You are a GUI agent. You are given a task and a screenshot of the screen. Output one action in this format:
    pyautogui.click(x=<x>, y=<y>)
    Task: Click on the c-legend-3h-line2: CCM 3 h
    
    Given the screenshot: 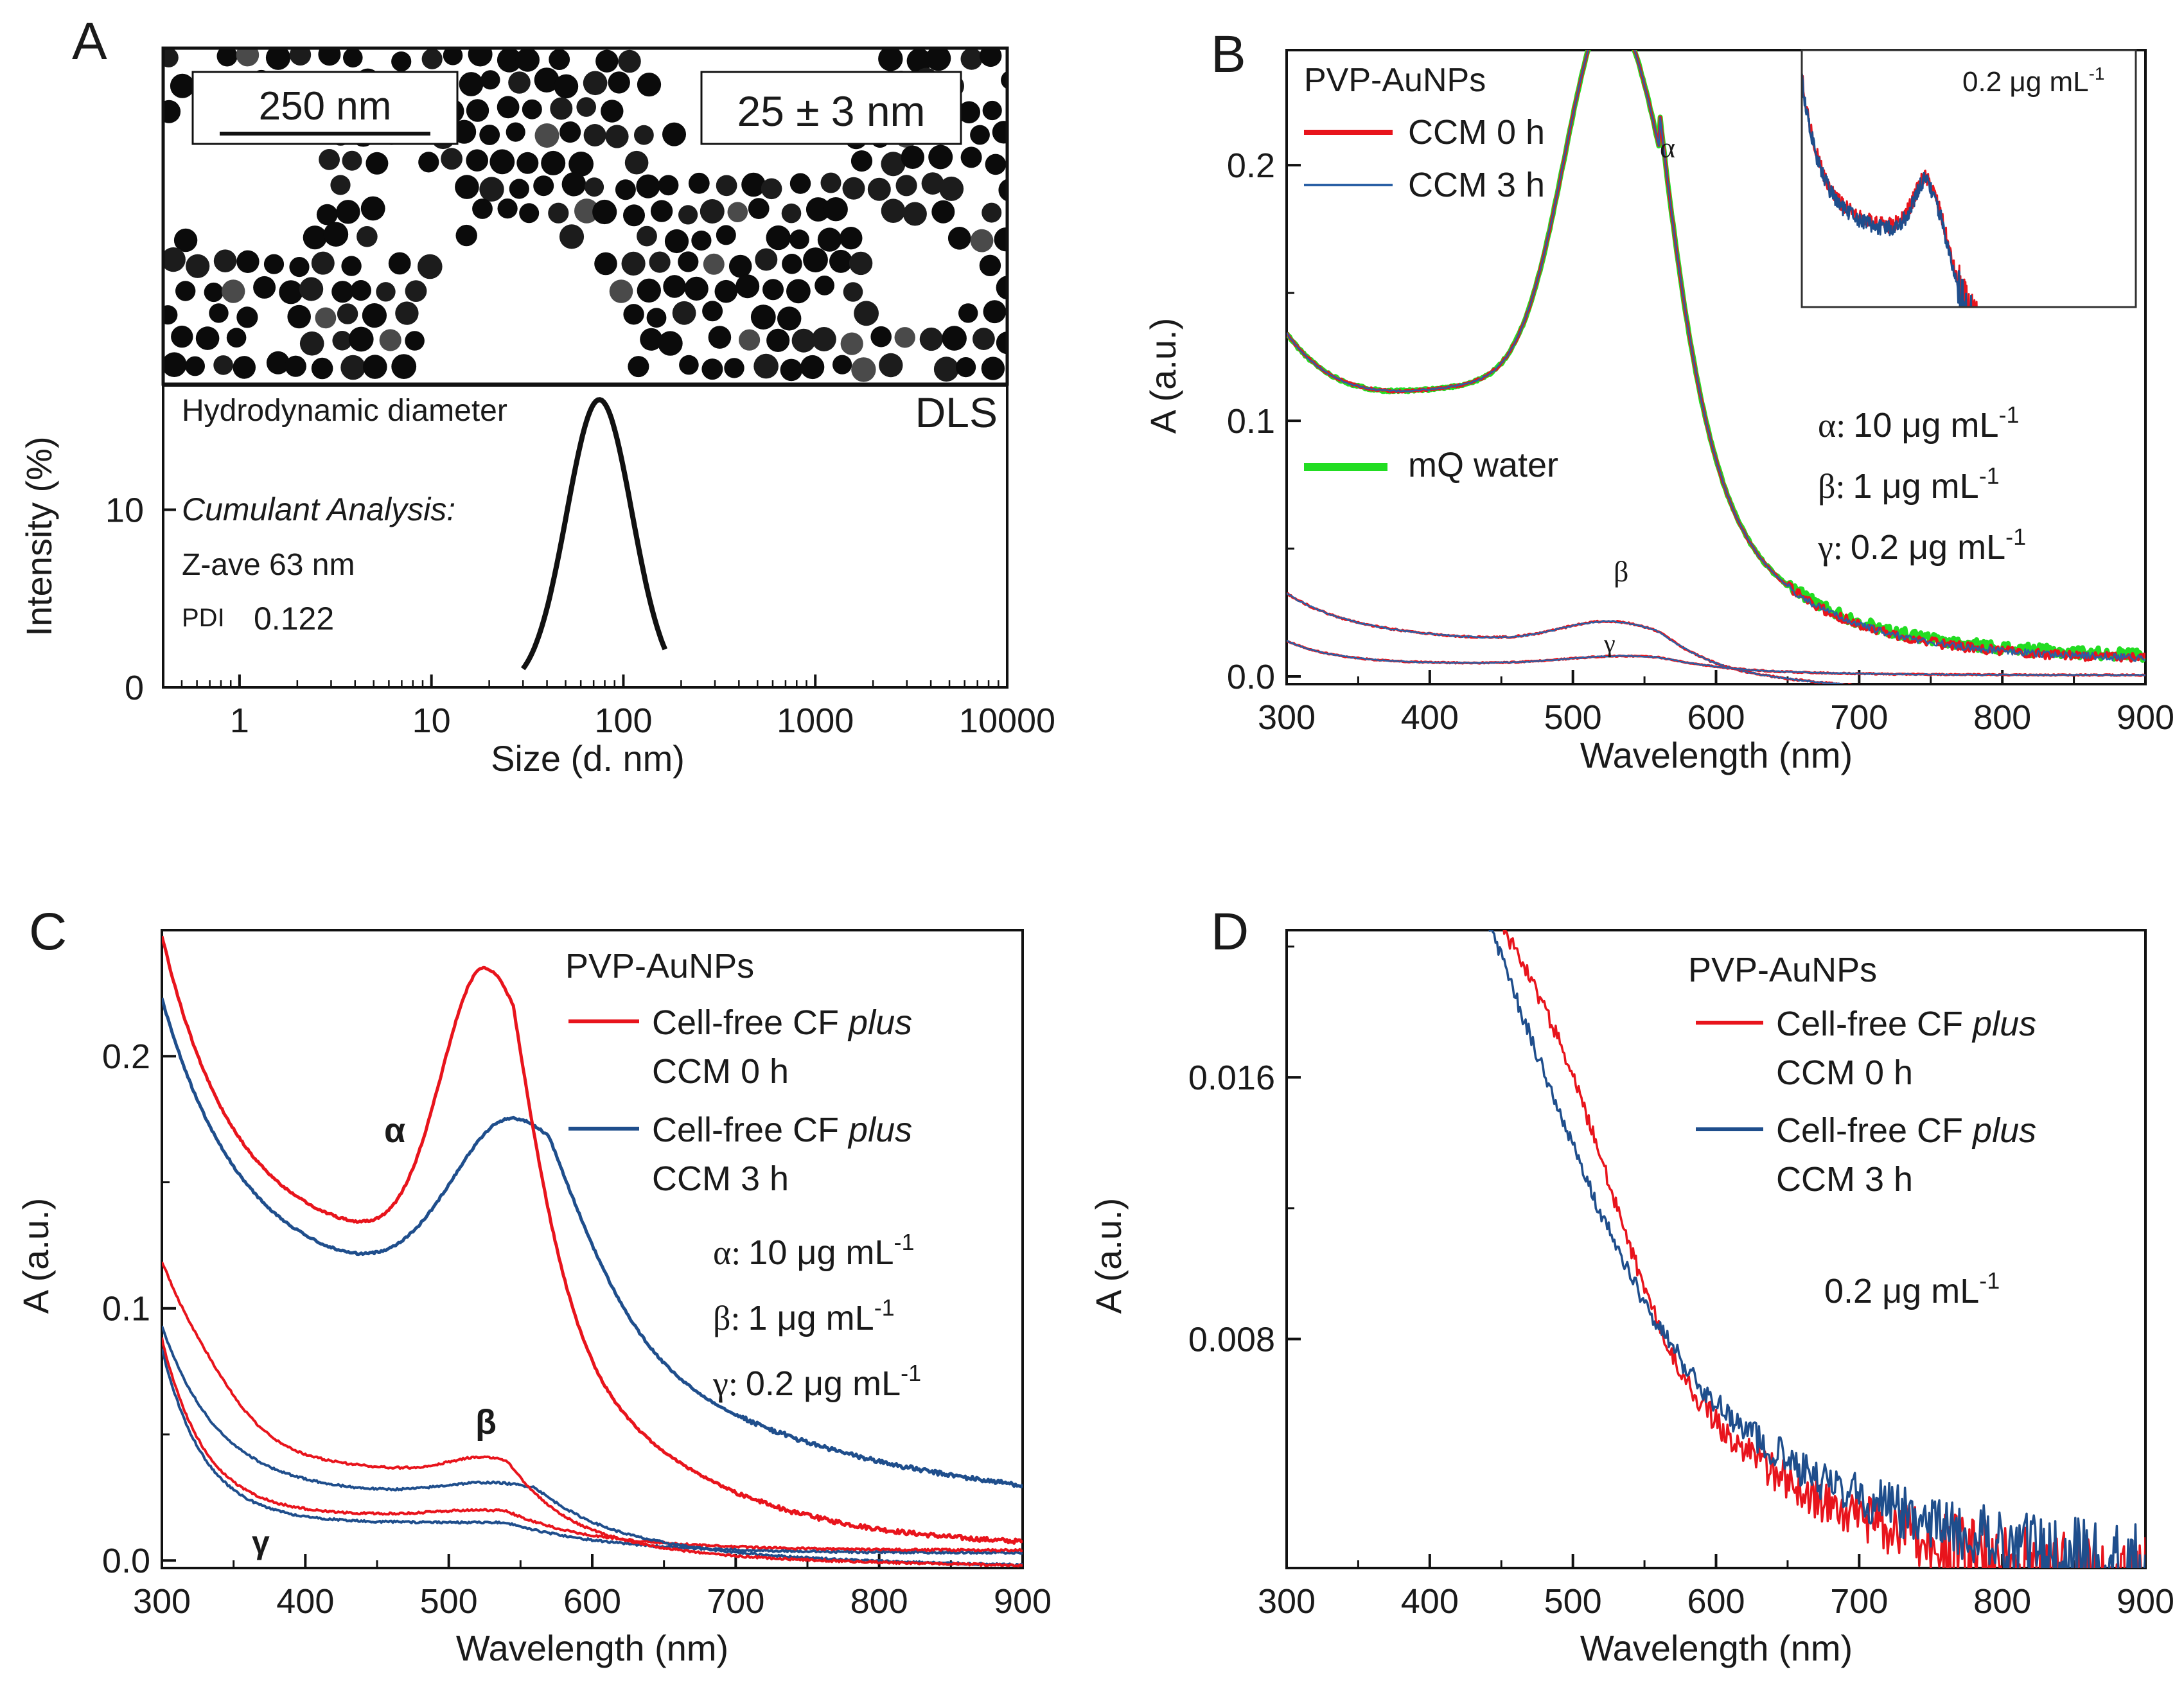 What is the action you would take?
    pyautogui.click(x=720, y=1179)
    